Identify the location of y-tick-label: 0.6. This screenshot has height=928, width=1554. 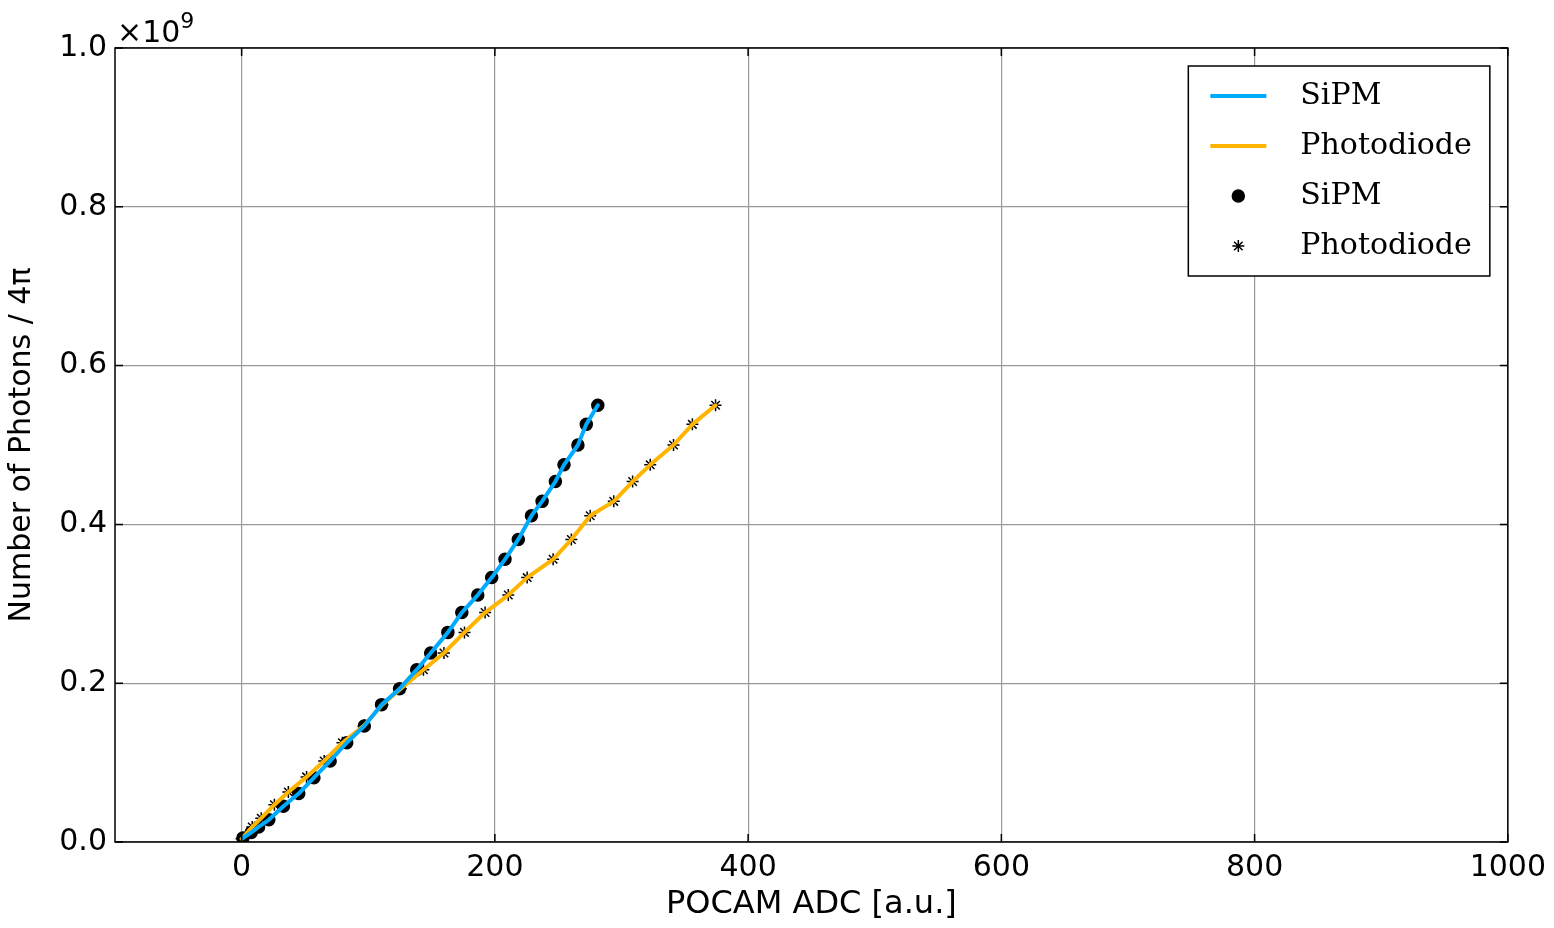
(83, 363).